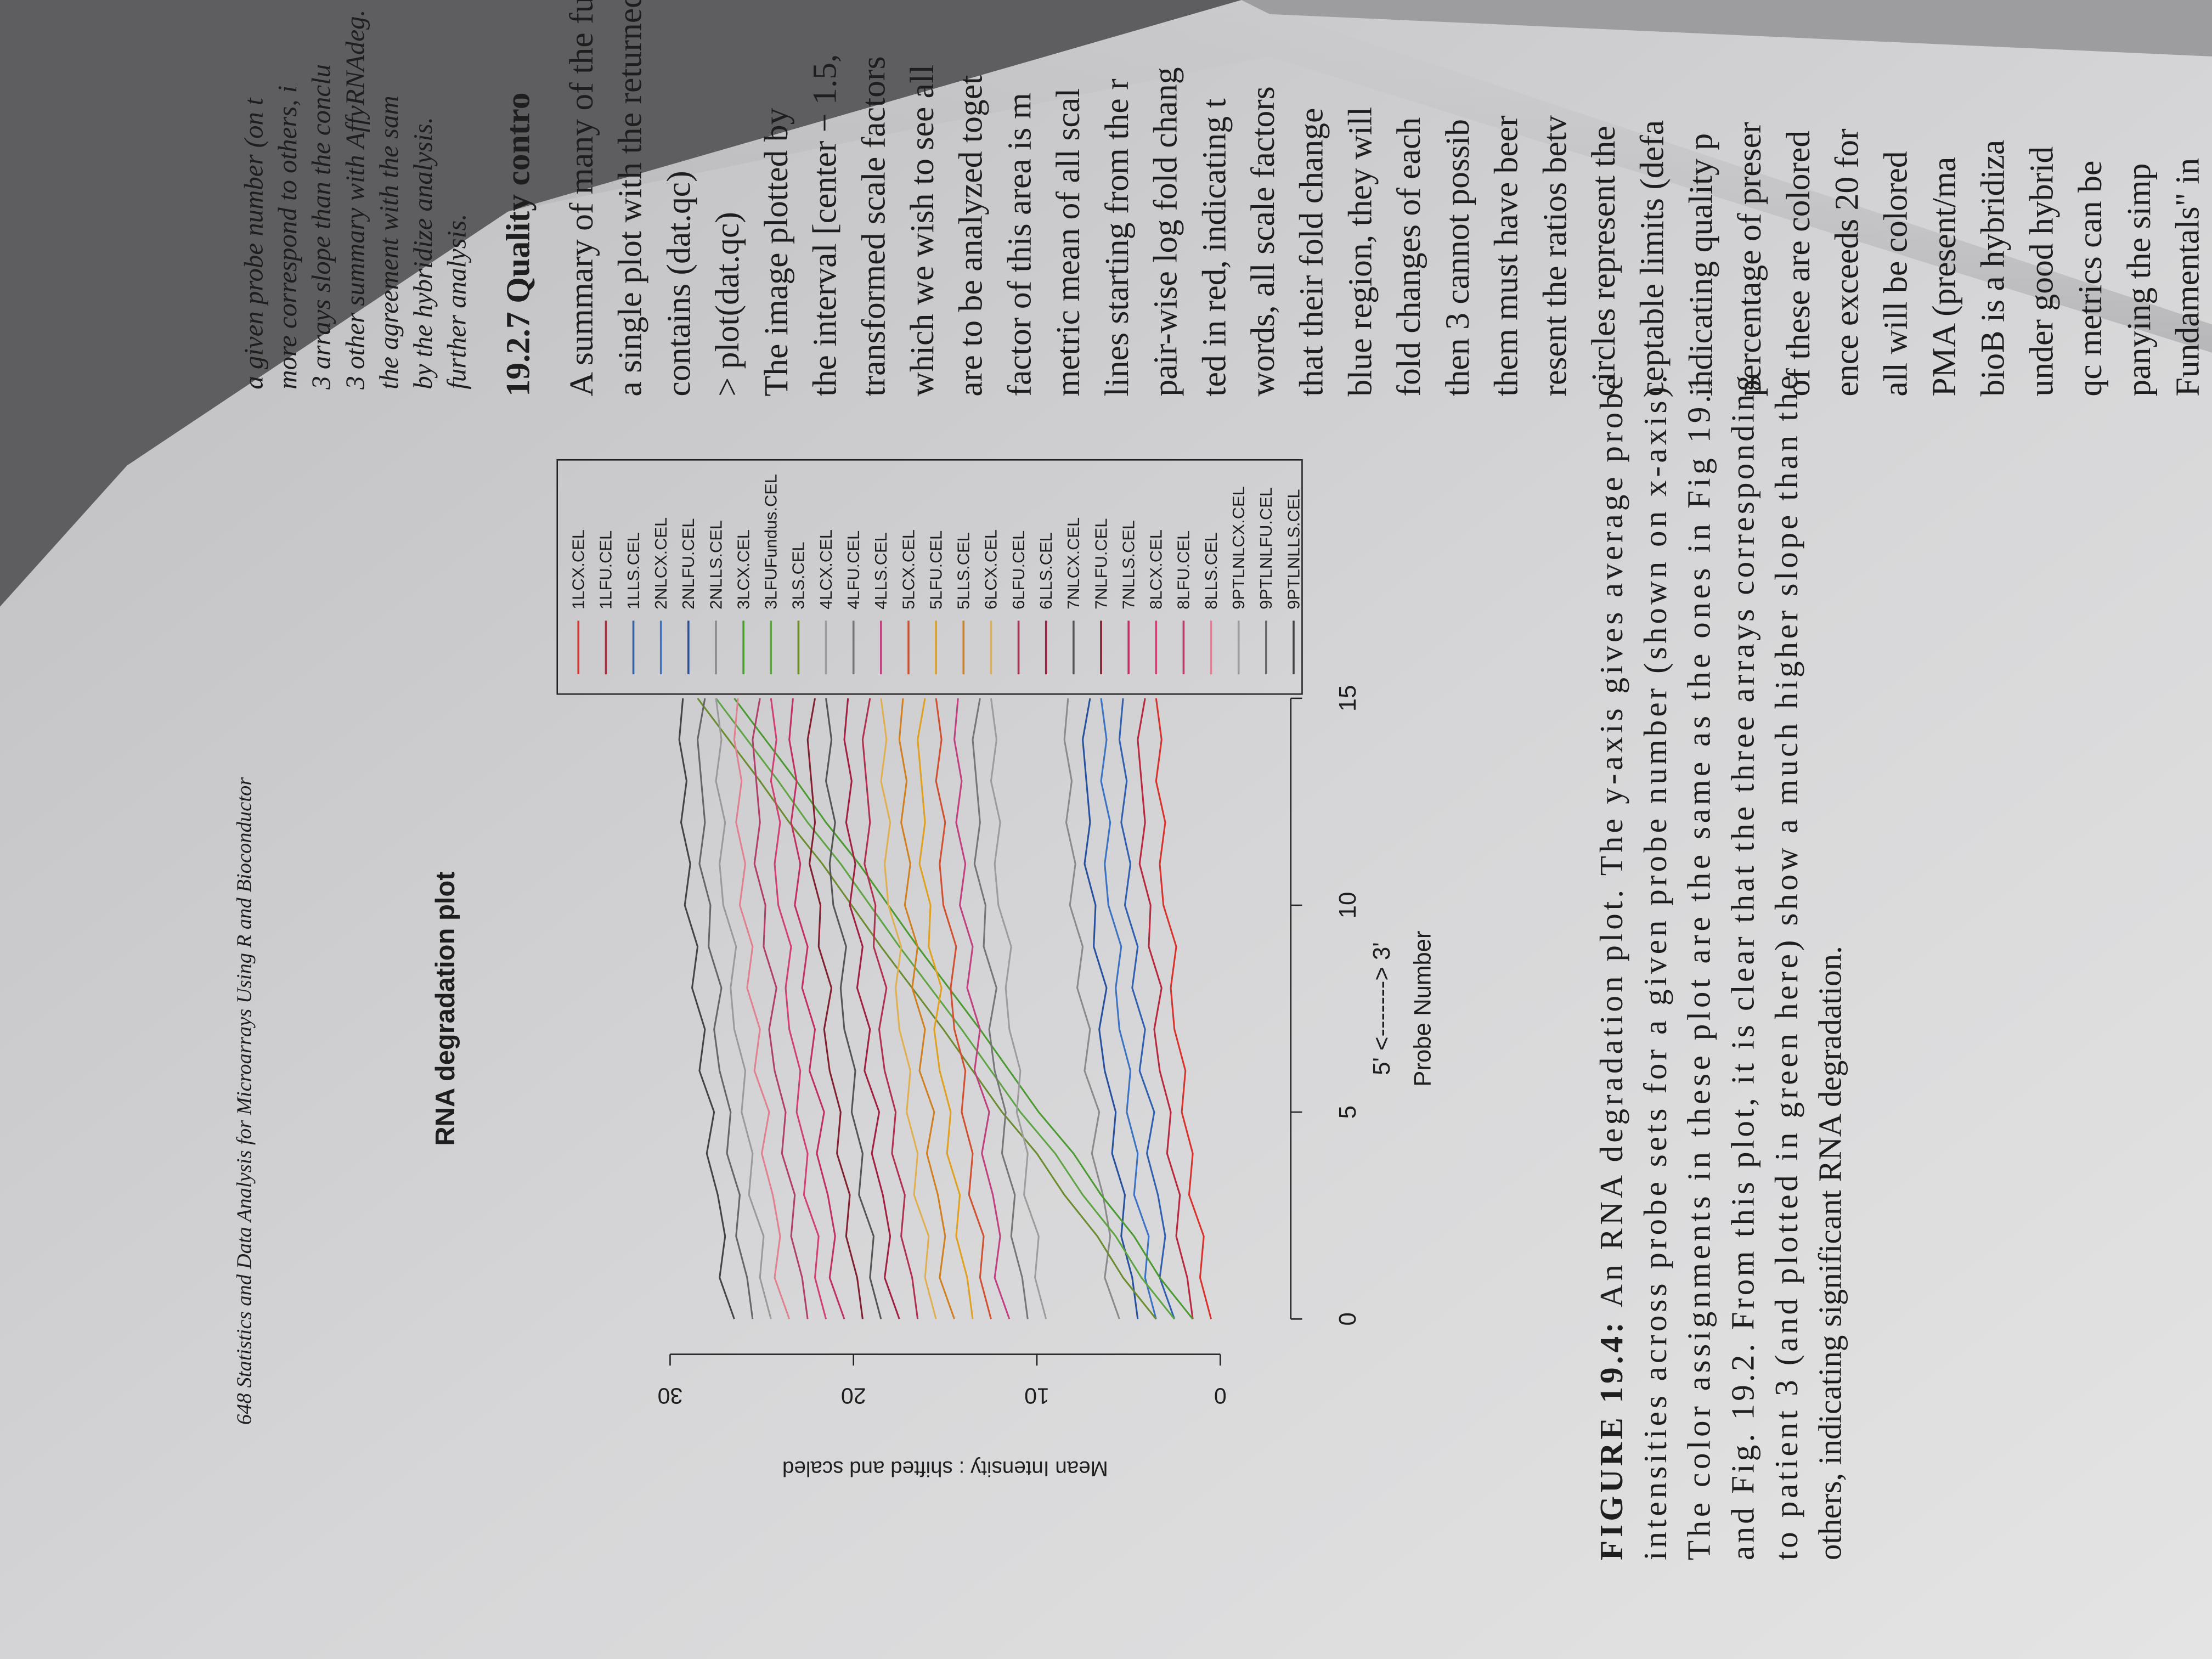  I want to click on legend-label: 8LFU.CEL, so click(1183, 570).